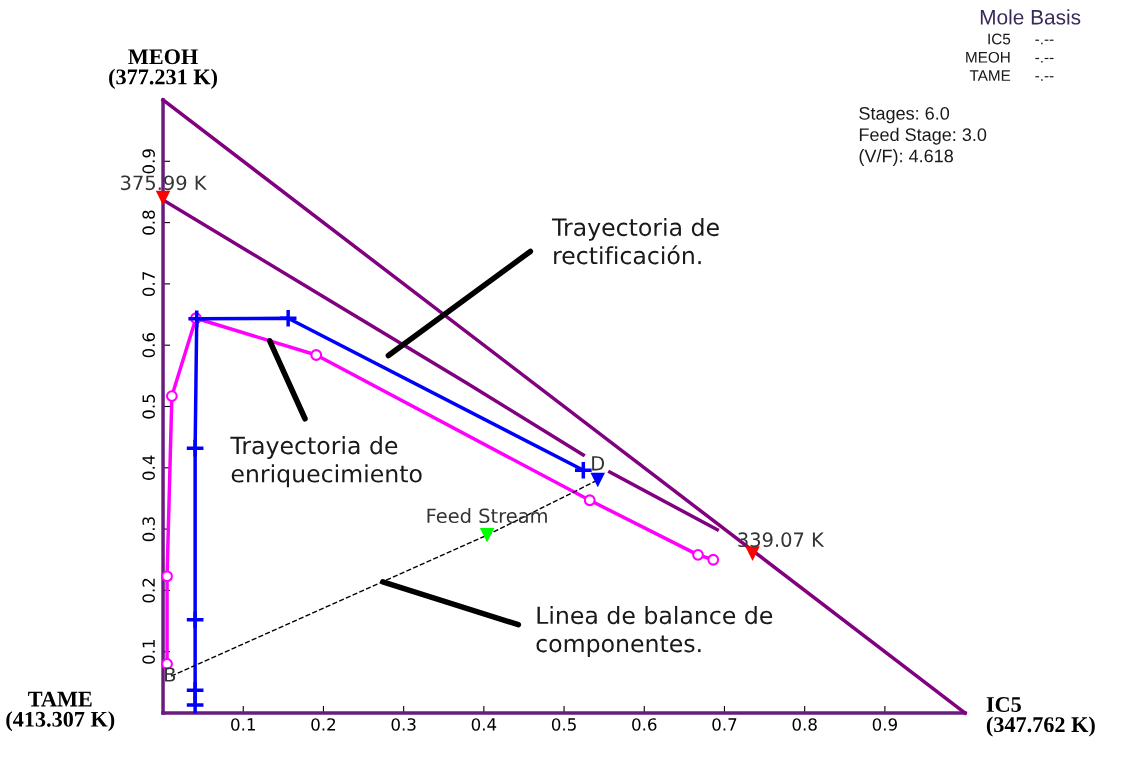 The image size is (1137, 761). What do you see at coordinates (148, 590) in the screenshot?
I see `y-tick-label: 0.2` at bounding box center [148, 590].